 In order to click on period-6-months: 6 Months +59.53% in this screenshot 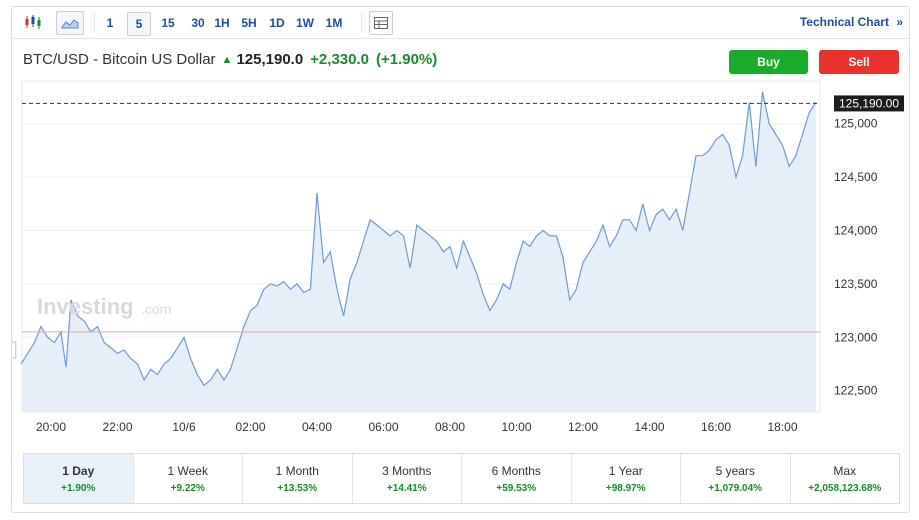, I will do `click(517, 478)`.